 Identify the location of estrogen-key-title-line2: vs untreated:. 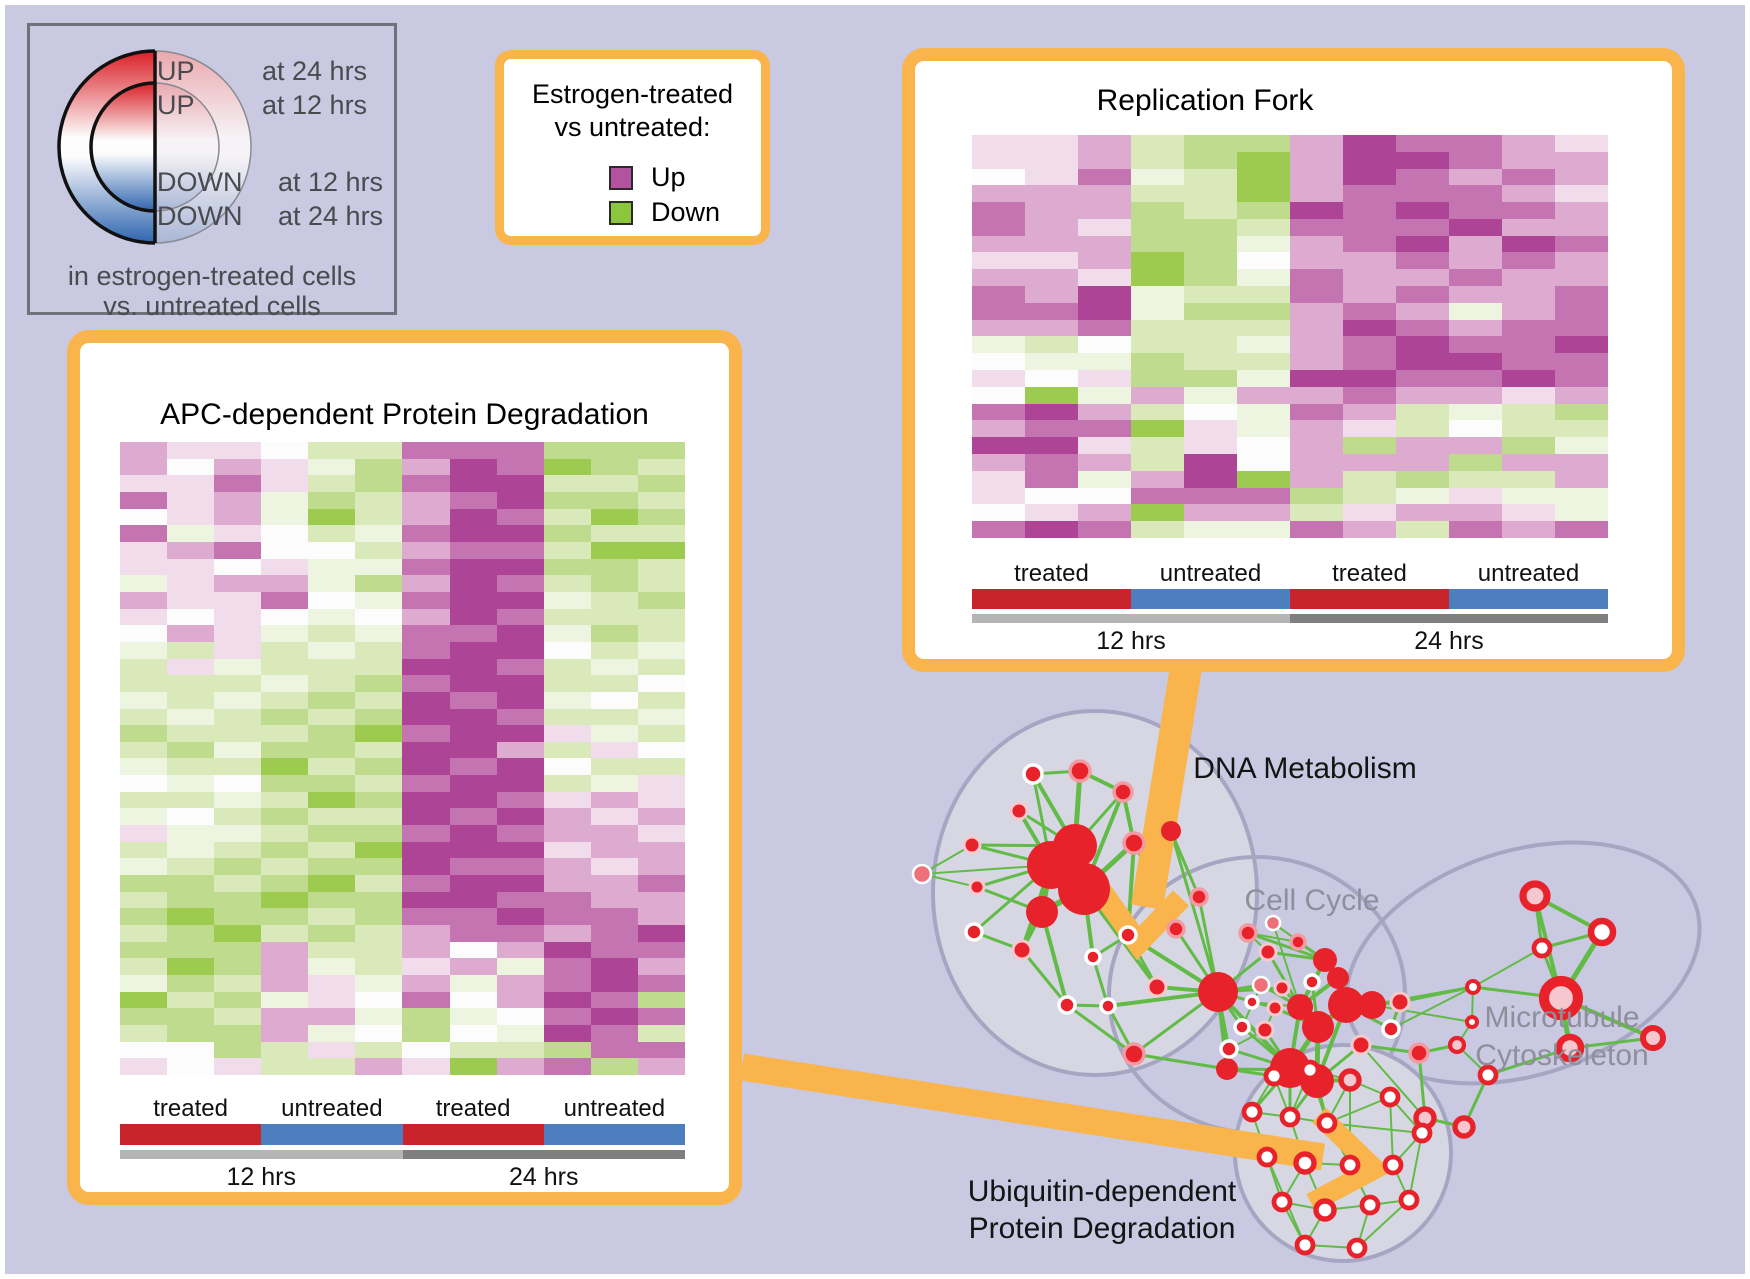
(632, 127).